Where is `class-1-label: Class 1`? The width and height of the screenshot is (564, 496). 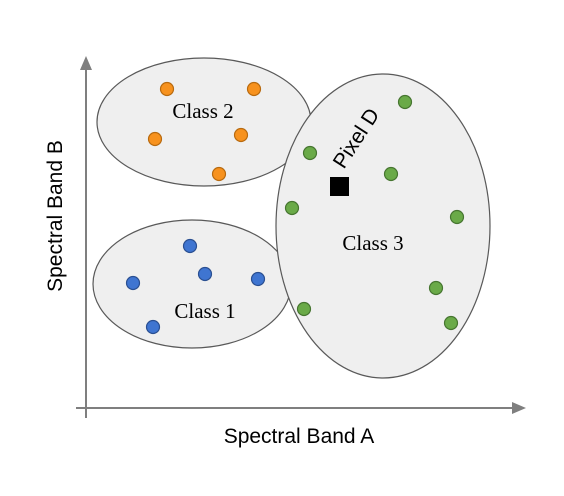 class-1-label: Class 1 is located at coordinates (204, 311).